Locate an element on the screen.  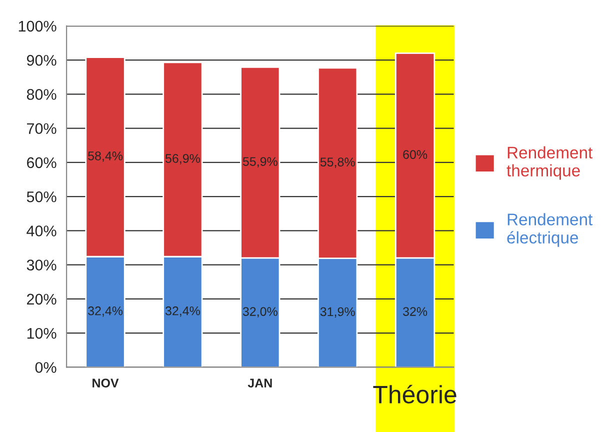
data-label: 60% is located at coordinates (415, 154).